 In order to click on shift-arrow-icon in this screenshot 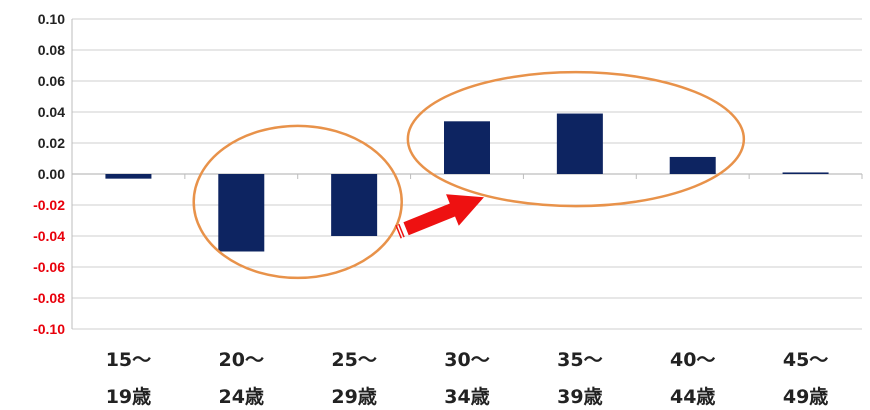, I will do `click(439, 216)`.